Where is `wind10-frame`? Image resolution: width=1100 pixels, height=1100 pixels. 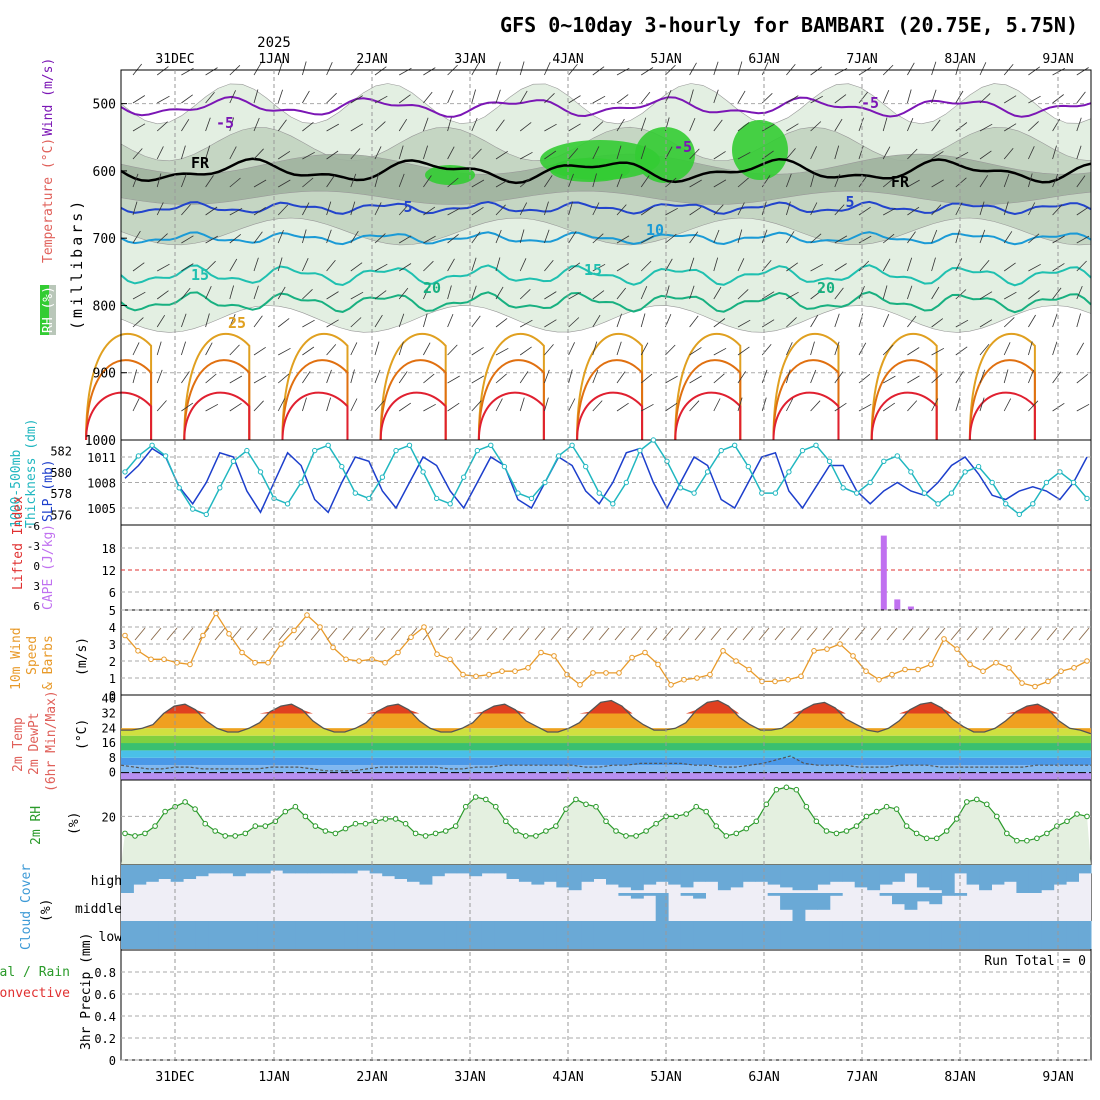 wind10-frame is located at coordinates (606, 652).